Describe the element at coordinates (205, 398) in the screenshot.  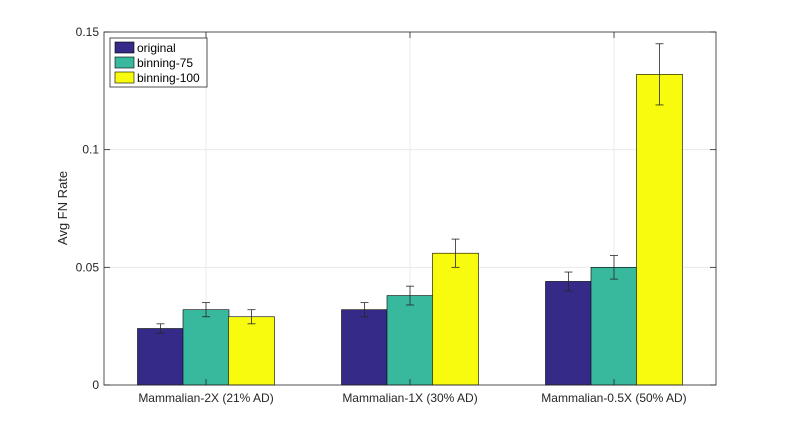
I see `x-tick-label: Mammalian-2X (21% AD)` at that location.